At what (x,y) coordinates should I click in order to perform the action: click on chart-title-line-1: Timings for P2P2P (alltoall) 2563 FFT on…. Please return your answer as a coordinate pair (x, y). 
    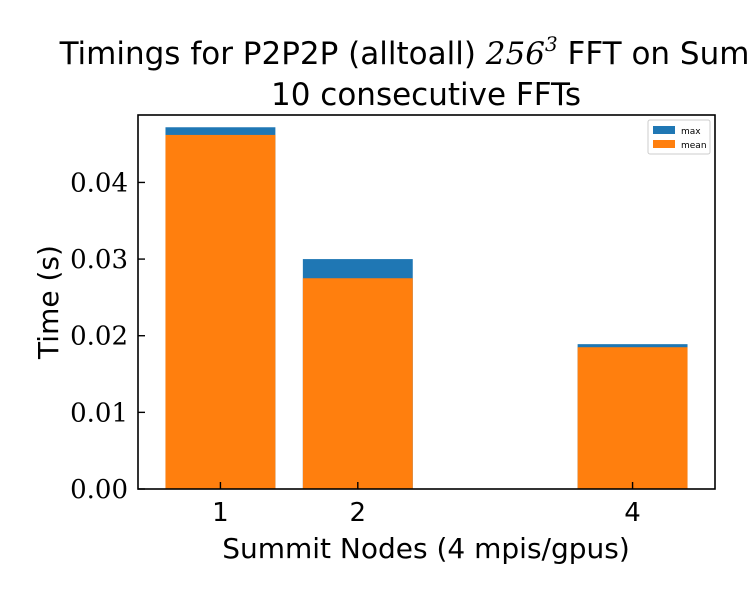
    Looking at the image, I should click on (404, 52).